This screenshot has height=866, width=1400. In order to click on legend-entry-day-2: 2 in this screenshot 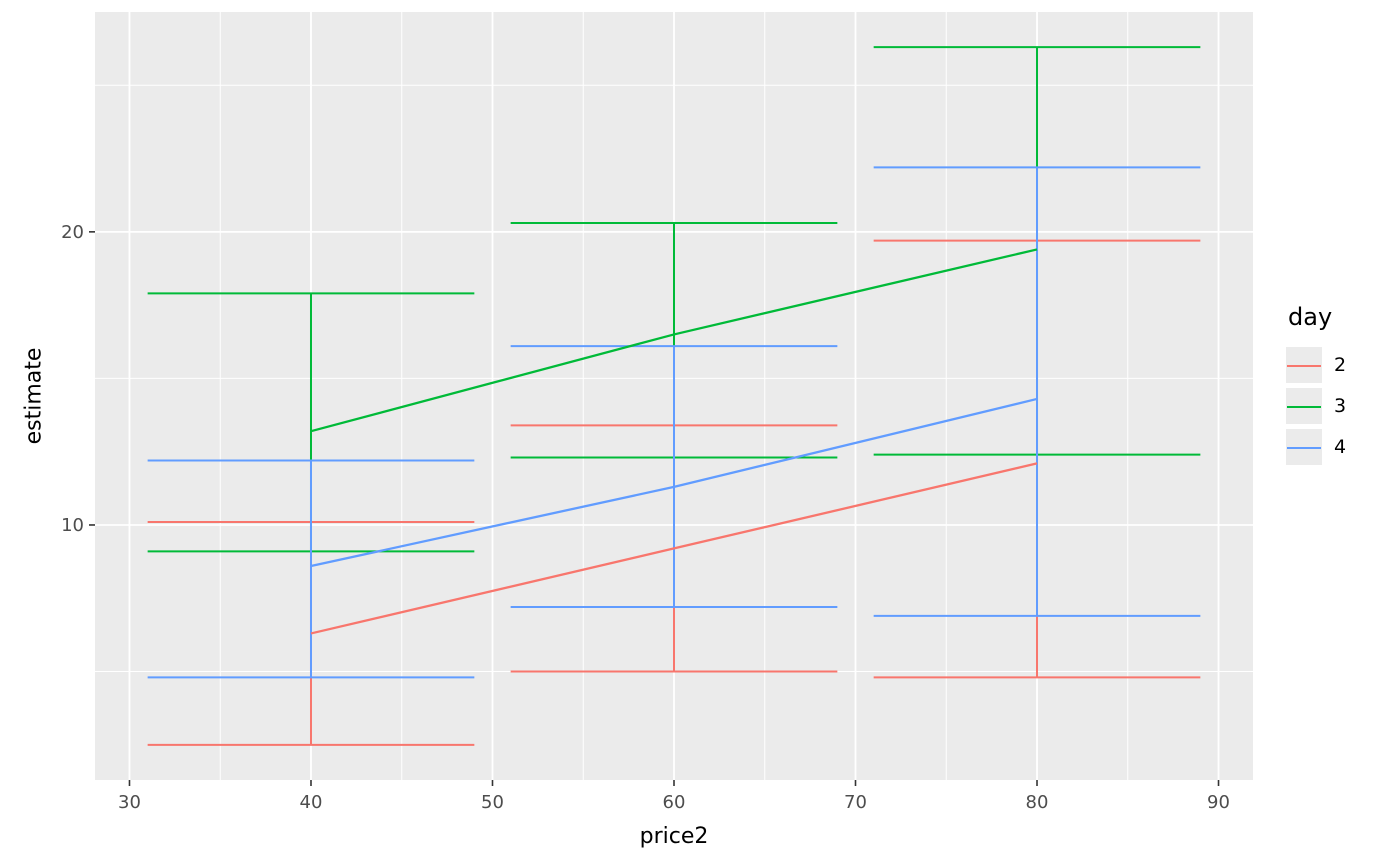, I will do `click(1316, 365)`.